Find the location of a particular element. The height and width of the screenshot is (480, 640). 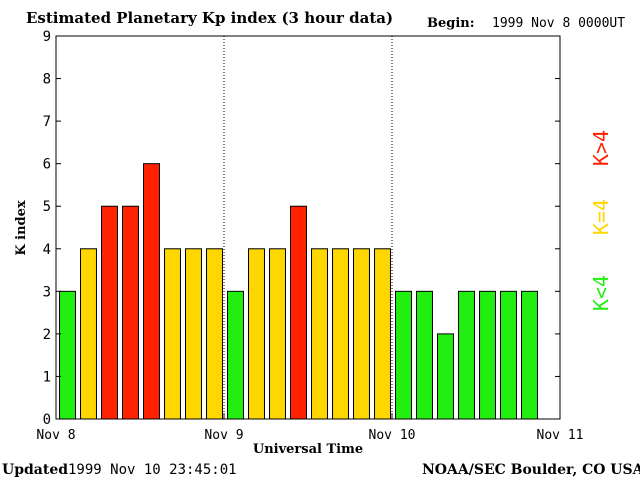

begin-label: Begin: is located at coordinates (451, 23).